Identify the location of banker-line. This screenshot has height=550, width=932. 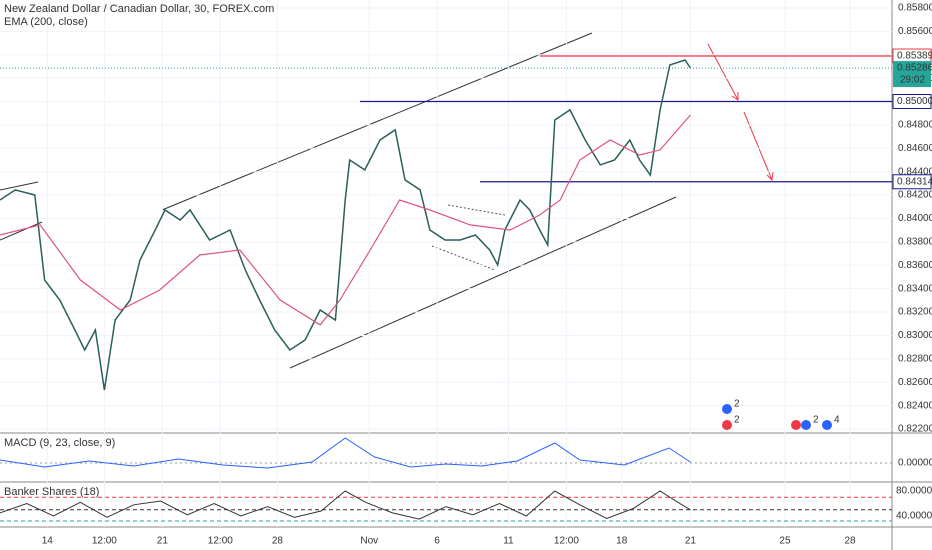
(345, 505).